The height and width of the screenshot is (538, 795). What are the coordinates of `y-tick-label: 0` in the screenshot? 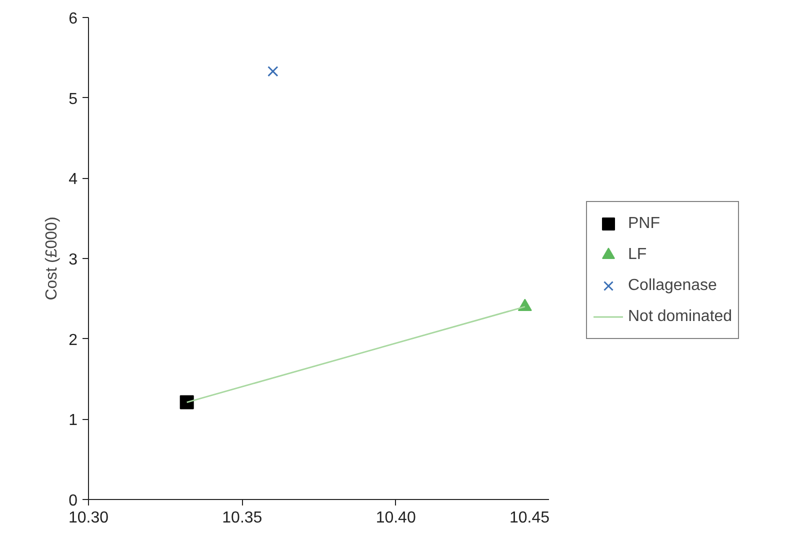 It's located at (73, 501).